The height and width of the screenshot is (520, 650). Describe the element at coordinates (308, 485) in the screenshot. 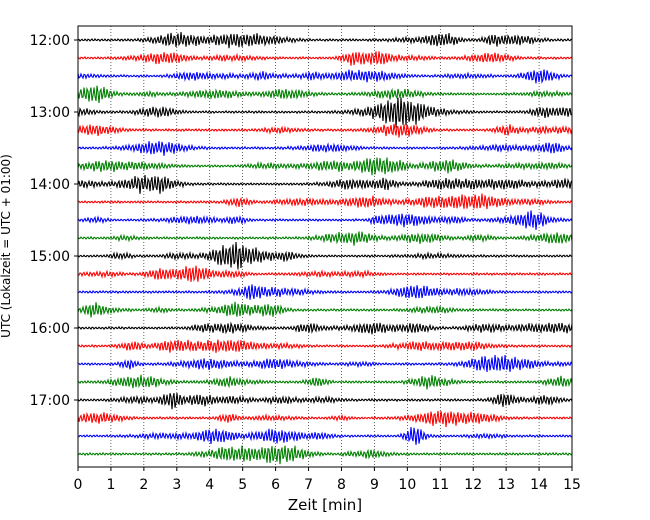

I see `x-tick-label: 7` at that location.